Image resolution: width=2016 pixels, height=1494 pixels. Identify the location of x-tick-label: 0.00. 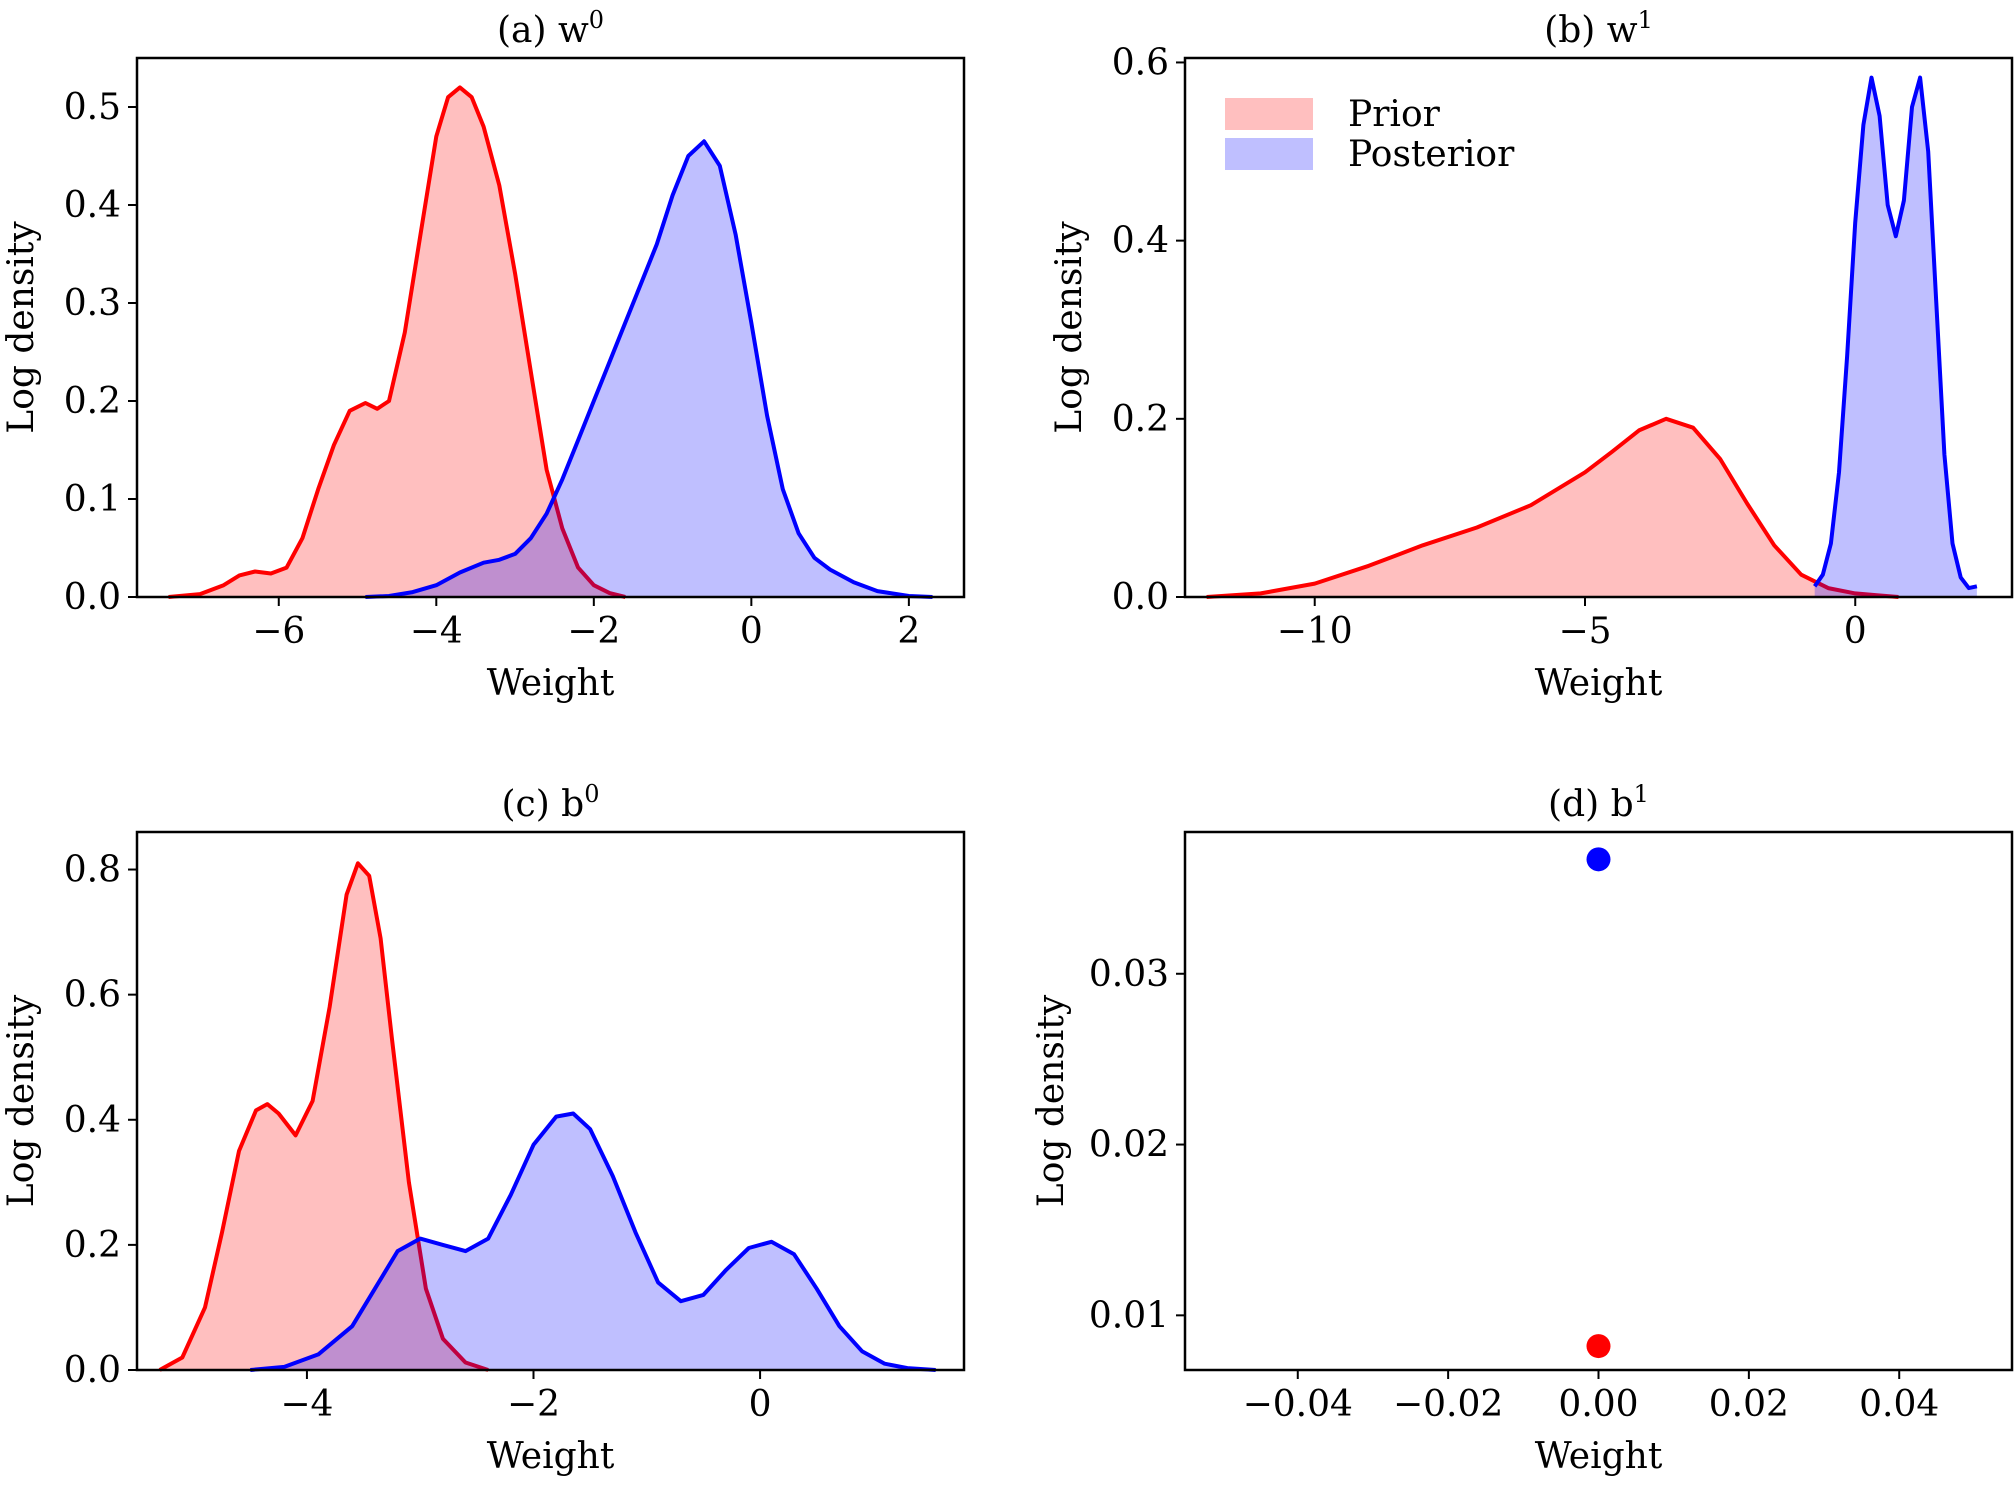
(1598, 1404).